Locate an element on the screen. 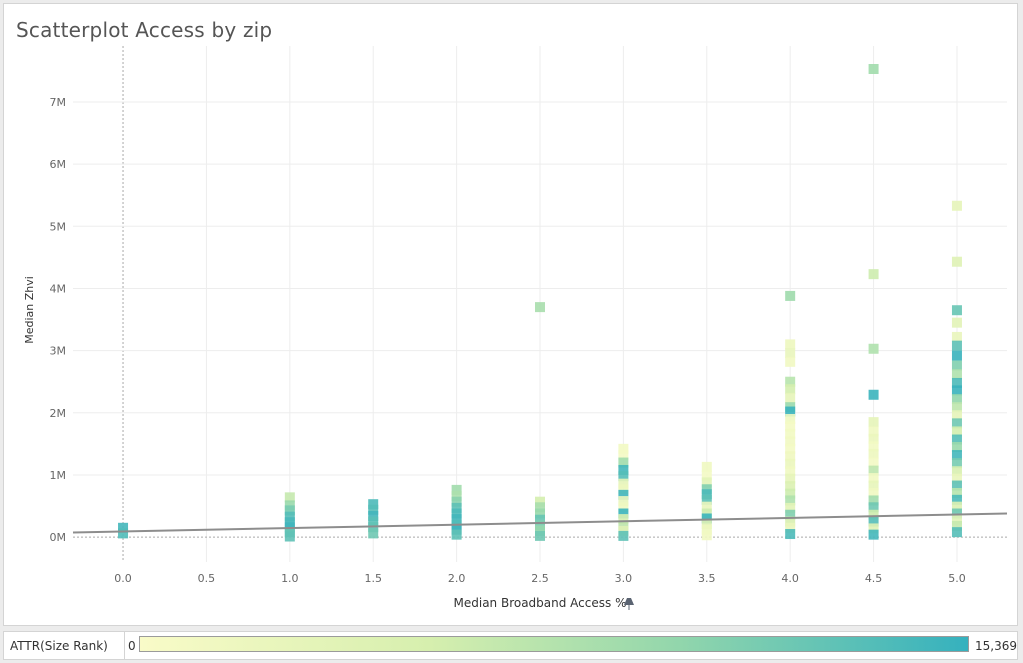 This screenshot has height=663, width=1023. trend-line is located at coordinates (540, 523).